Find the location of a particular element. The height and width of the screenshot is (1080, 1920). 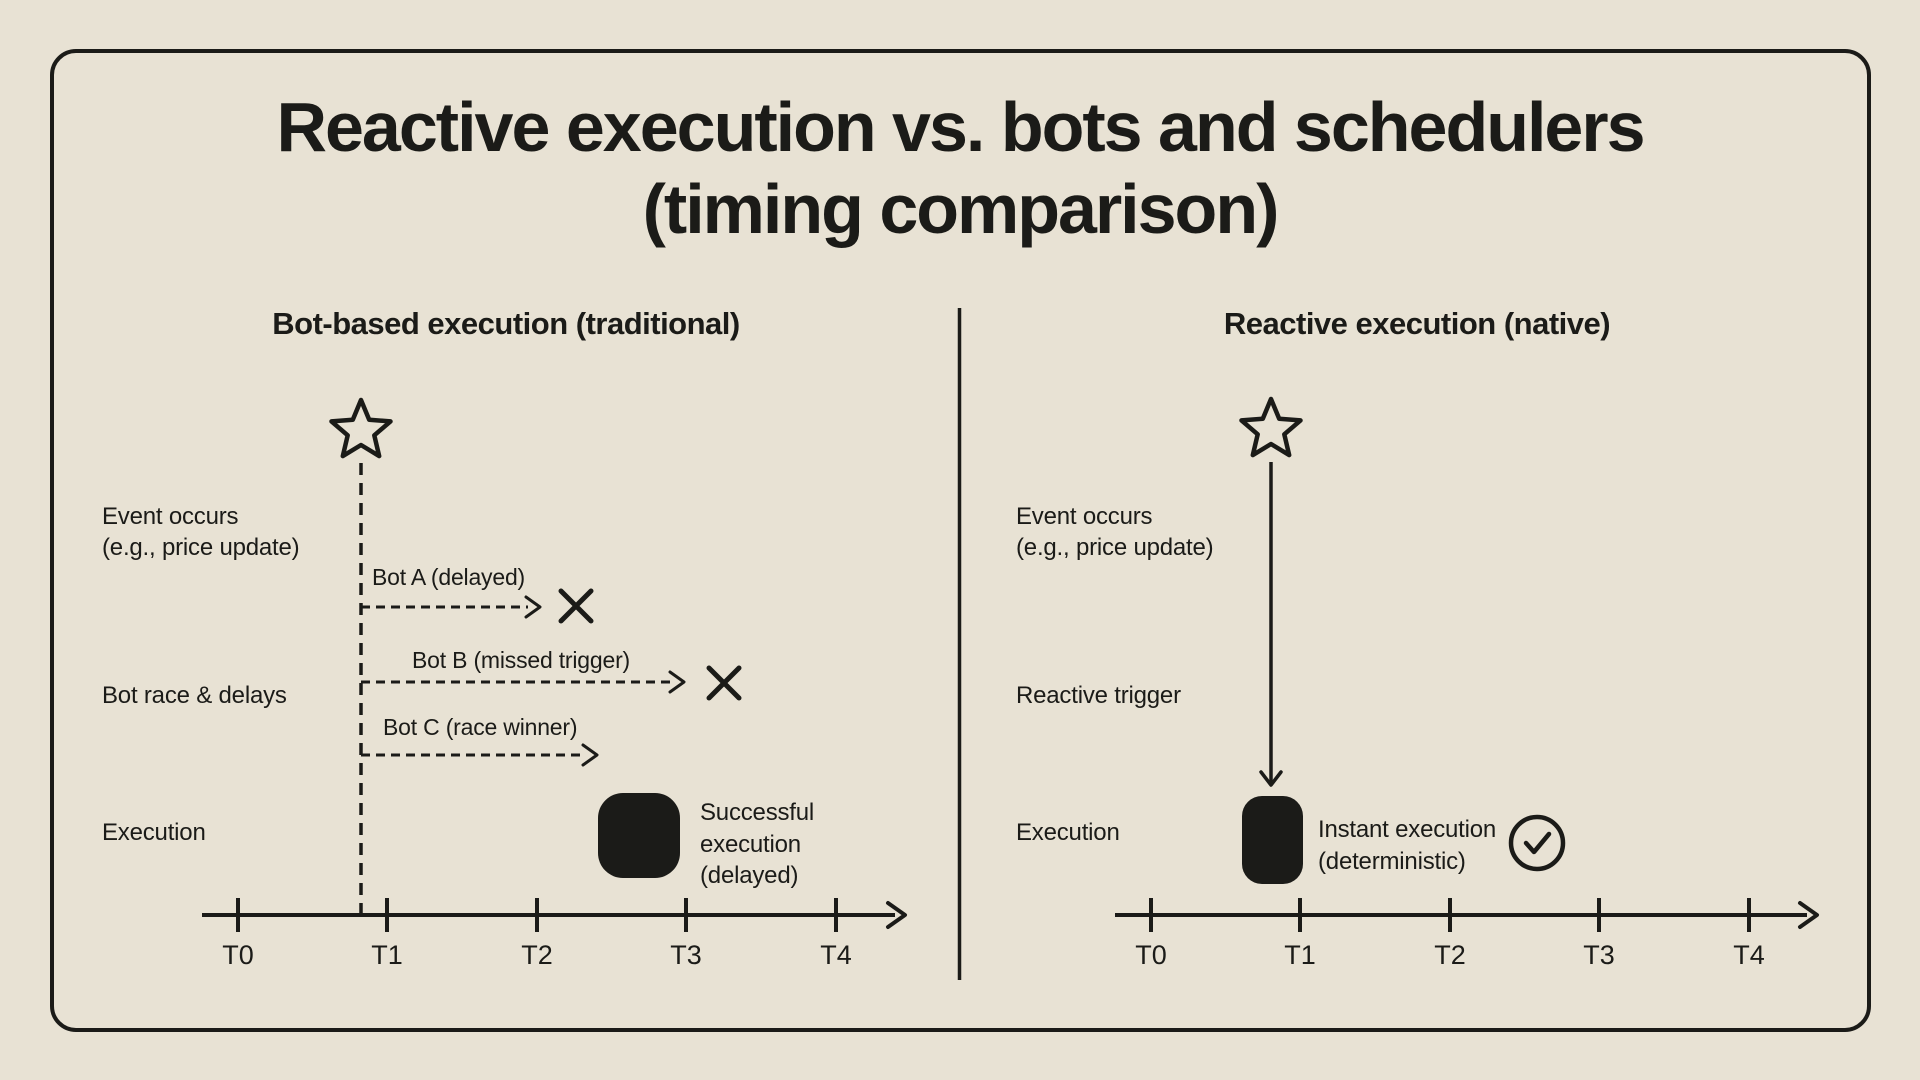

right-execution-note: Instant execution (deterministic) is located at coordinates (1407, 845).